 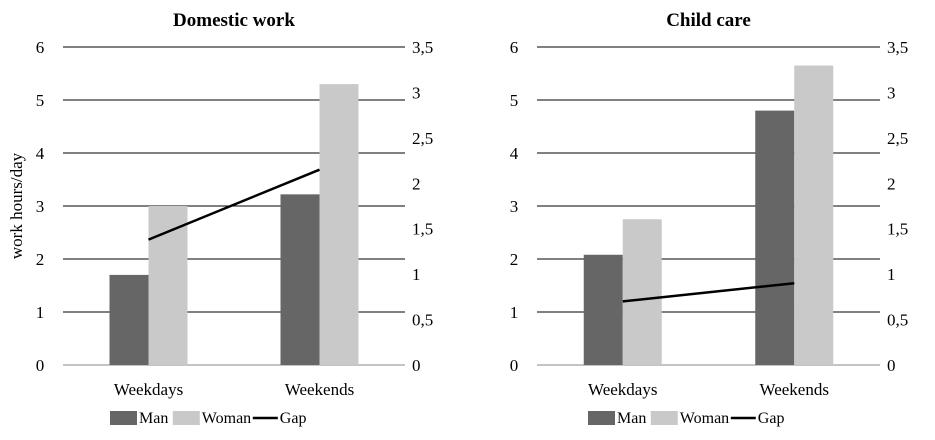 I want to click on chart-title: Domestic work, so click(x=234, y=20).